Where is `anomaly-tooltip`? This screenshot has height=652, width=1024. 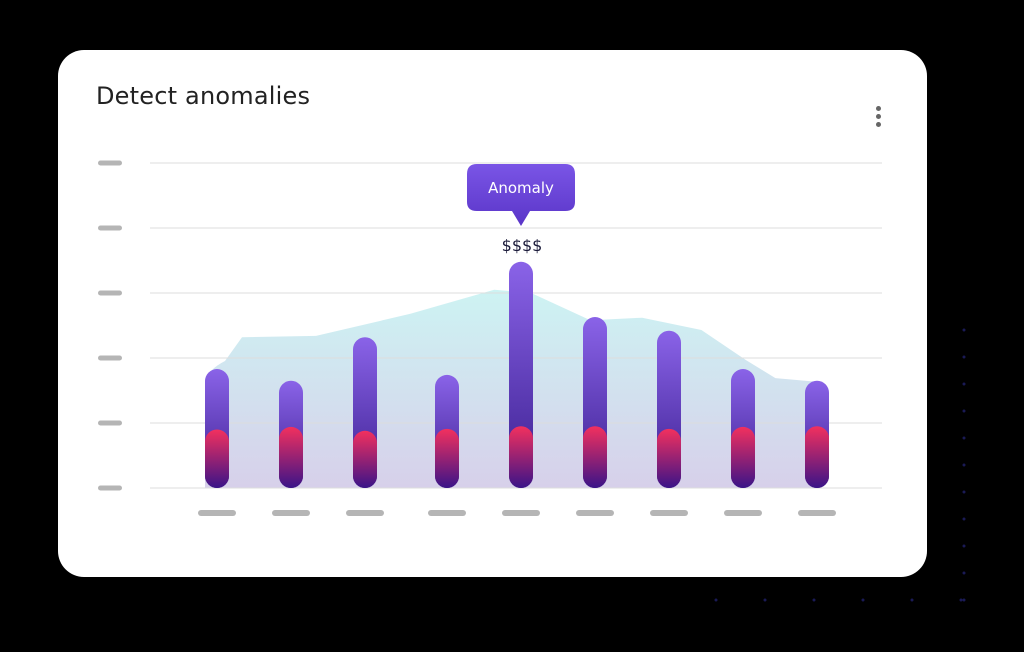
anomaly-tooltip is located at coordinates (521, 195).